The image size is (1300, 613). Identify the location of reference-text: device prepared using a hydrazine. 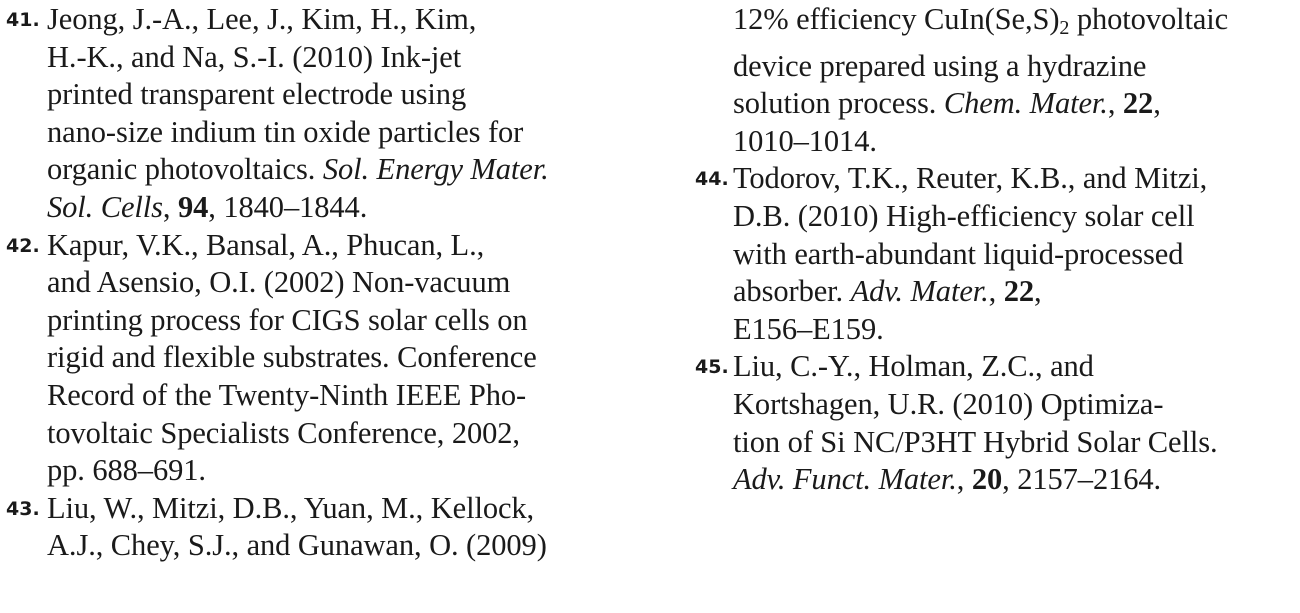
(940, 65).